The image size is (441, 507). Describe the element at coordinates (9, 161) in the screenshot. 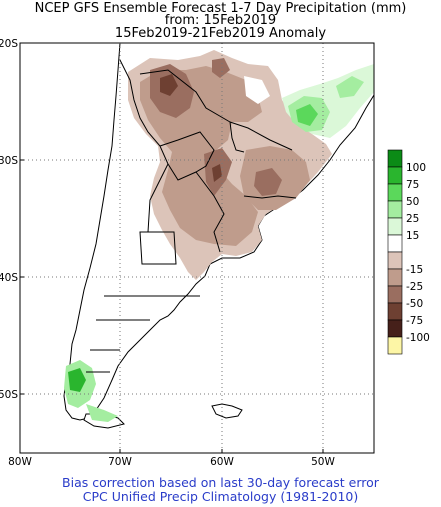

I see `lat-label: 30S` at that location.